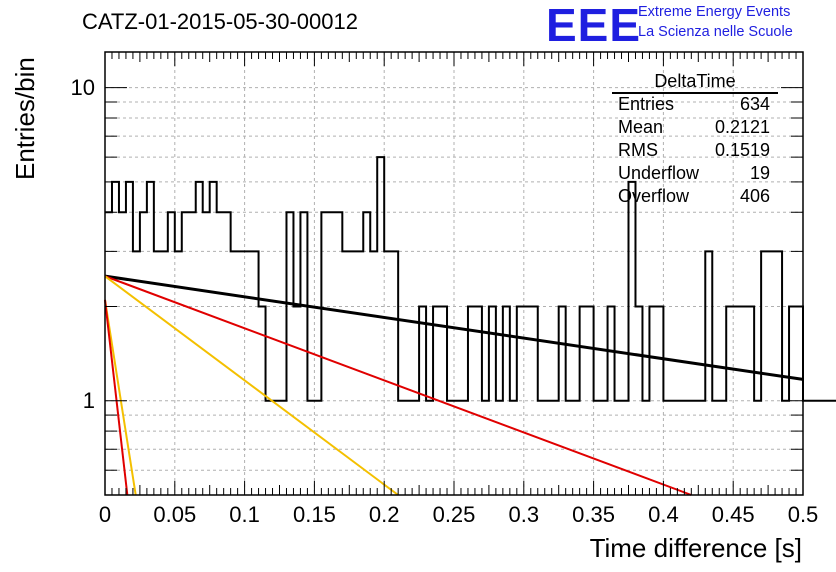 The image size is (836, 572). I want to click on x-tick-label: 0.5, so click(803, 514).